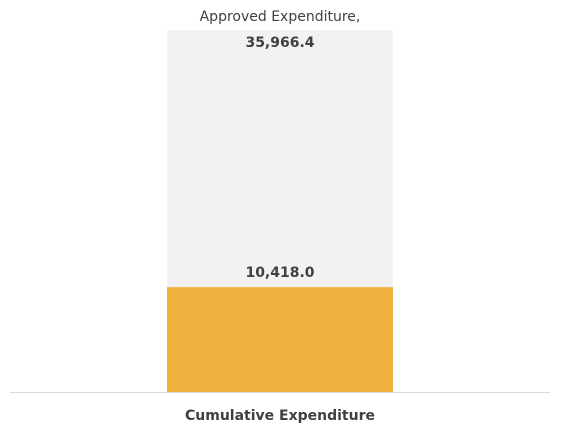  What do you see at coordinates (280, 17) in the screenshot?
I see `series-label: Approved Expenditure,` at bounding box center [280, 17].